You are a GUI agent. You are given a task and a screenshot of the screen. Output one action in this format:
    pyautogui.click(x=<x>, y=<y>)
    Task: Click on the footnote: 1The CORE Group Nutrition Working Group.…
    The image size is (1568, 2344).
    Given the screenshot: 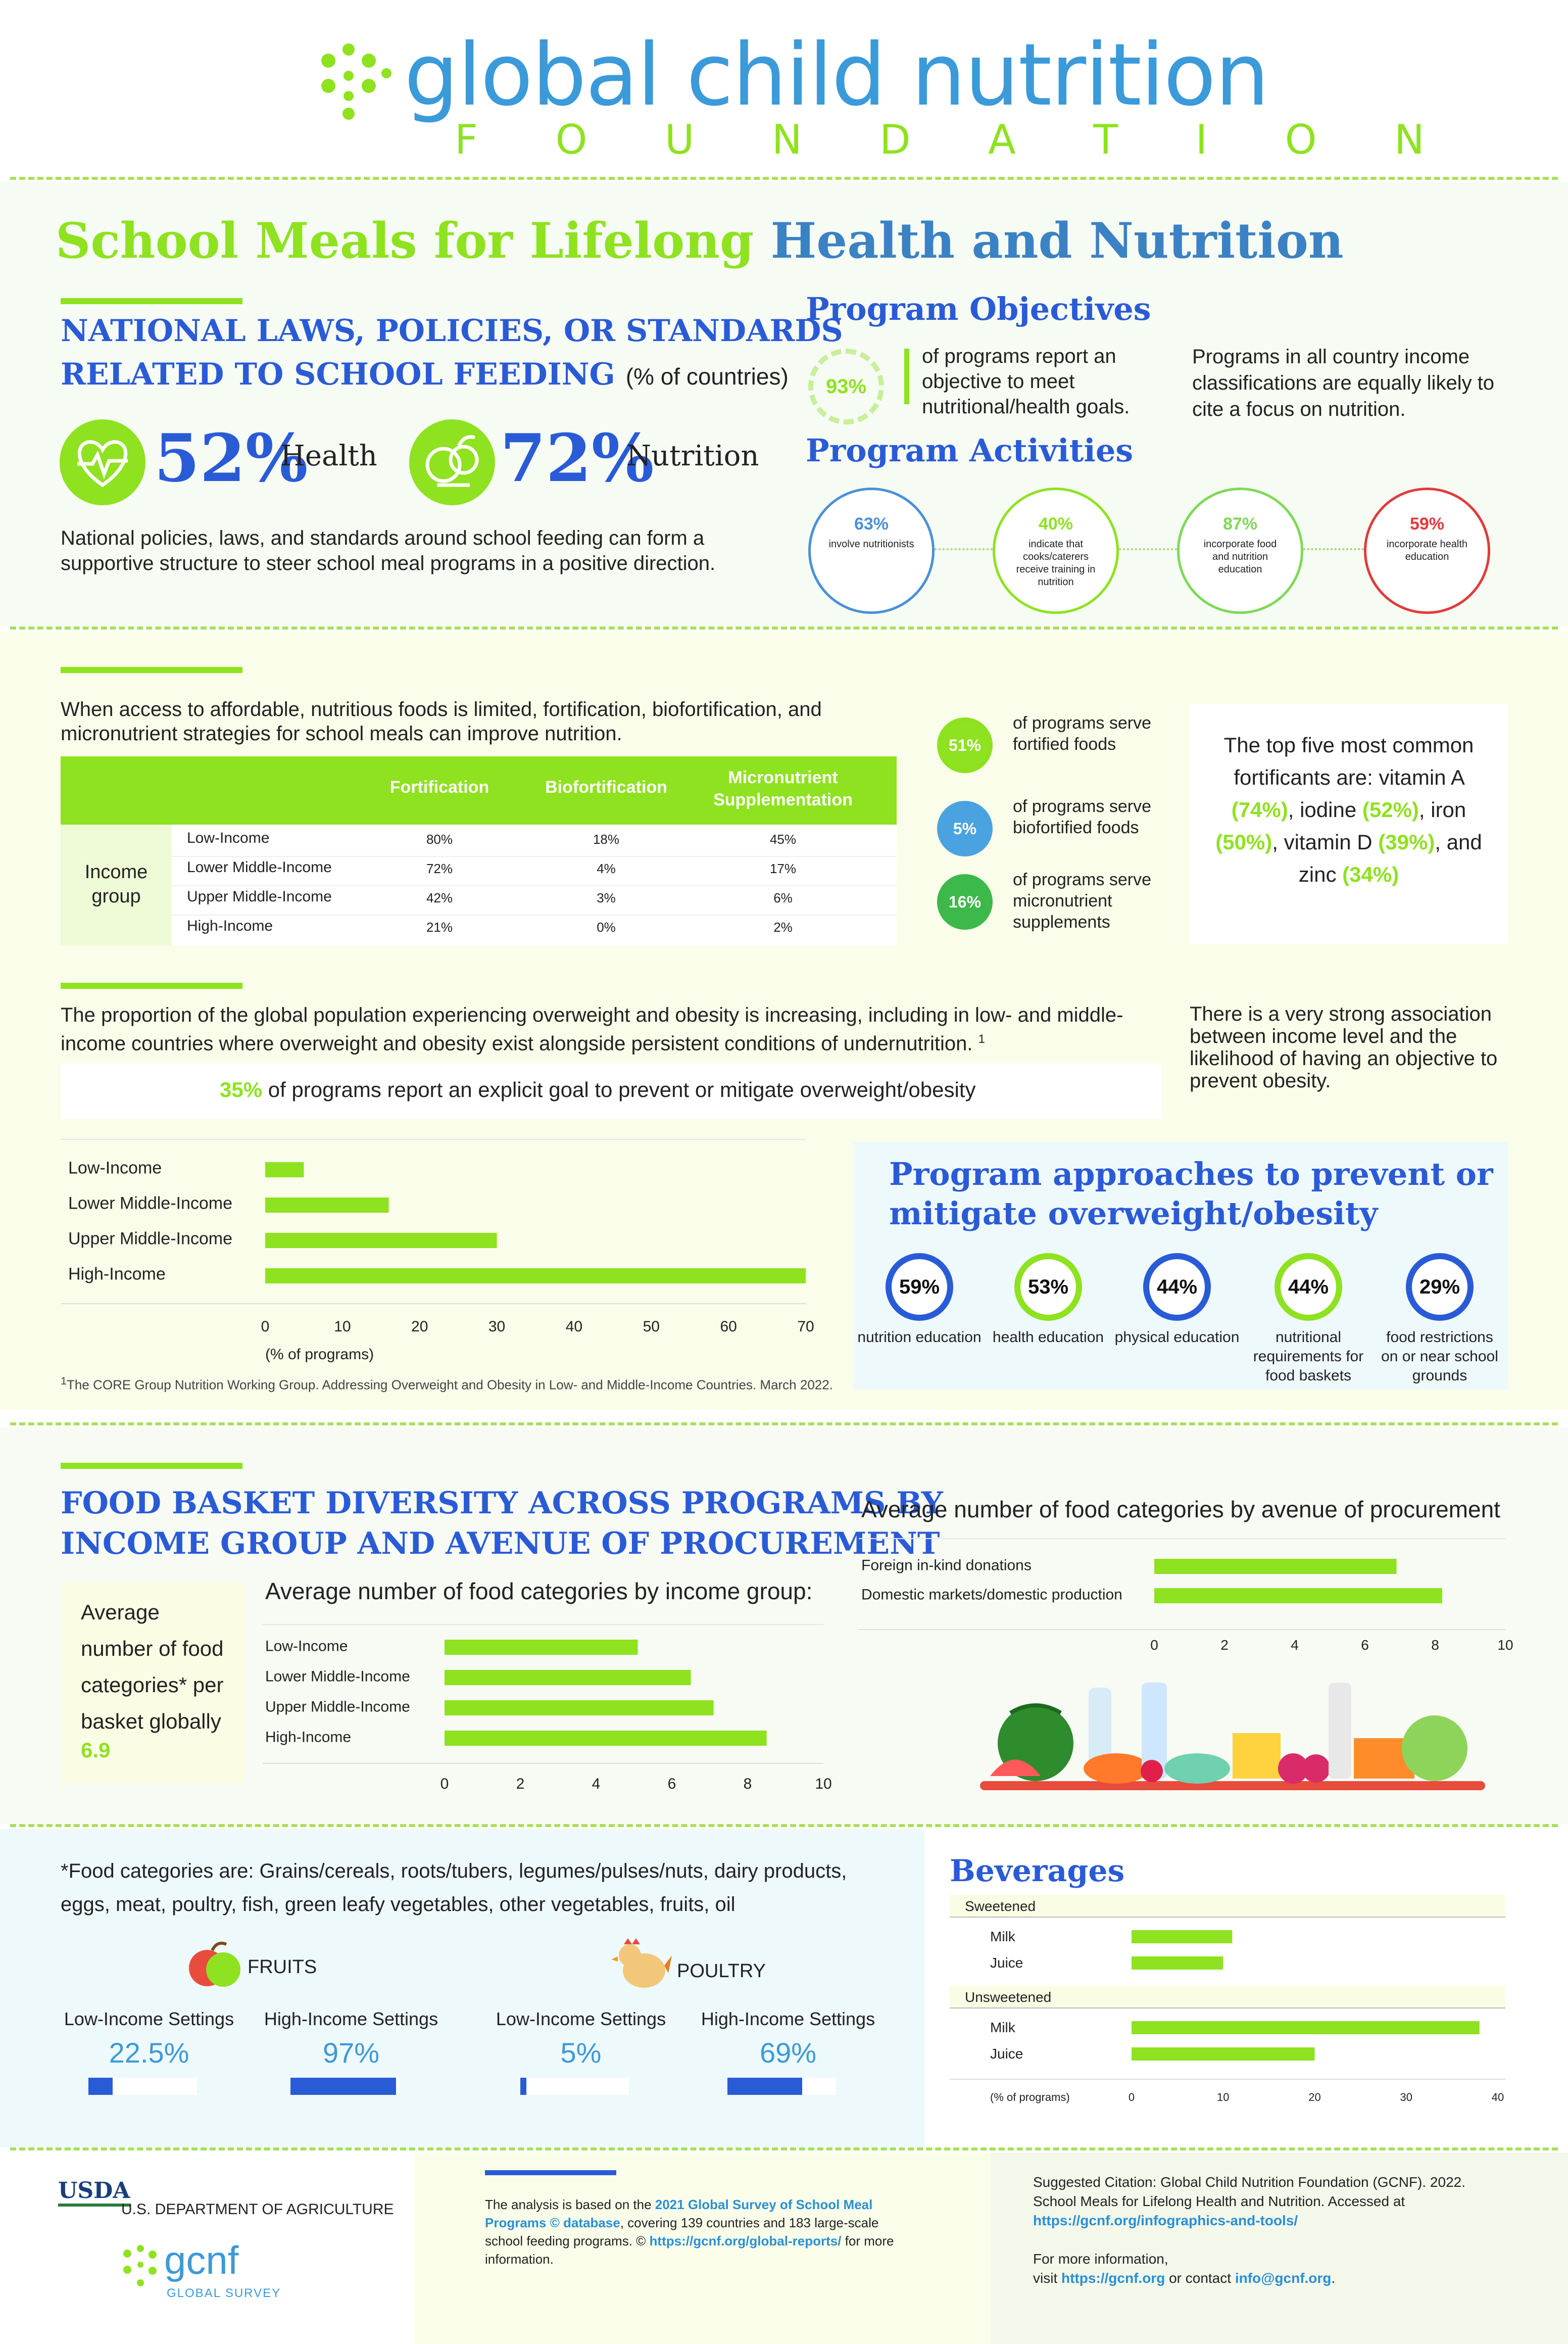 What is the action you would take?
    pyautogui.click(x=447, y=1383)
    